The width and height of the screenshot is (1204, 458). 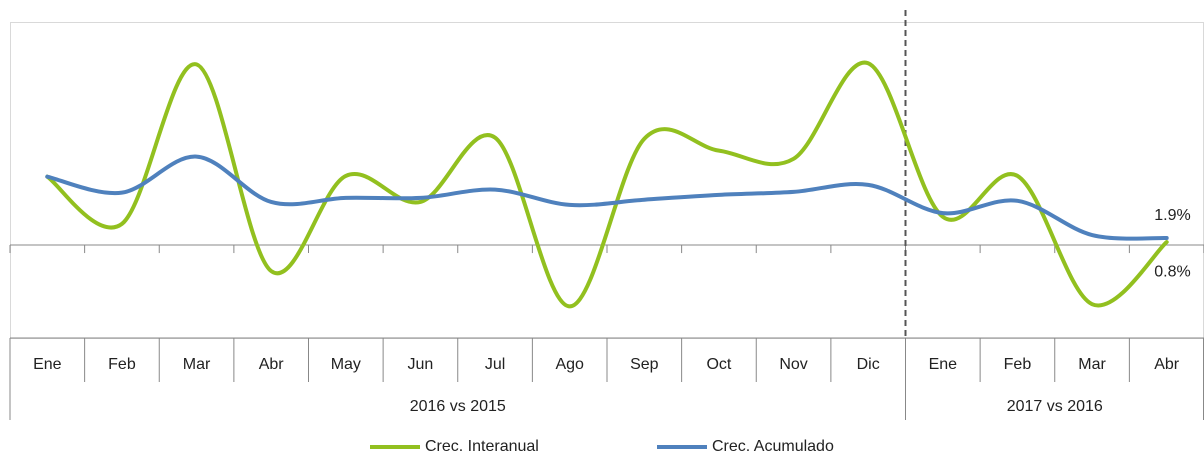 I want to click on x-tick-label: Nov, so click(x=793, y=364).